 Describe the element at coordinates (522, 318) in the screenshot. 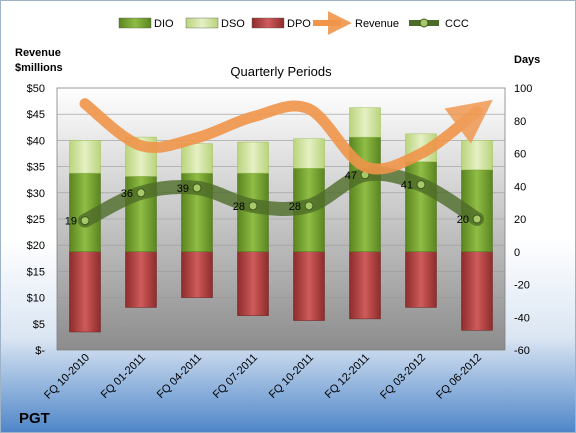

I see `right-tick-label: -40` at that location.